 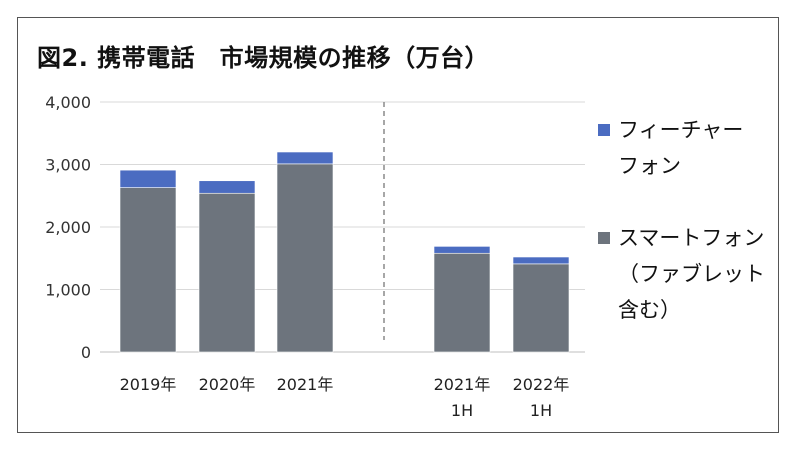 I want to click on y-tick-label: 0, so click(x=86, y=352).